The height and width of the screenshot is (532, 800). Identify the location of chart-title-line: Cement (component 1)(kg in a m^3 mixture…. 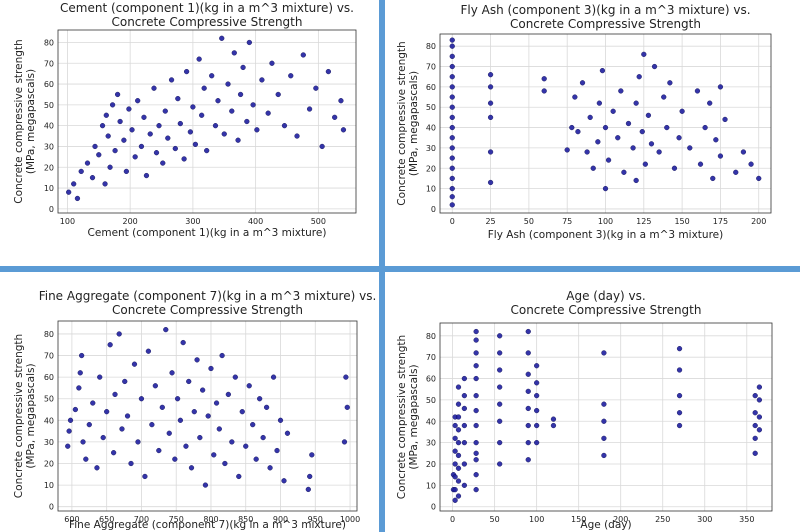
(207, 8).